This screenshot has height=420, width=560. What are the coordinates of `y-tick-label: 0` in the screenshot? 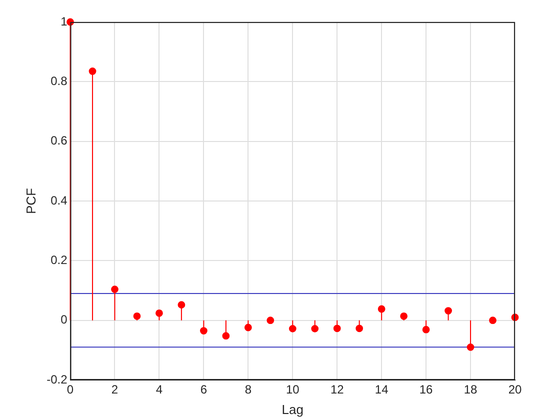 It's located at (64, 319).